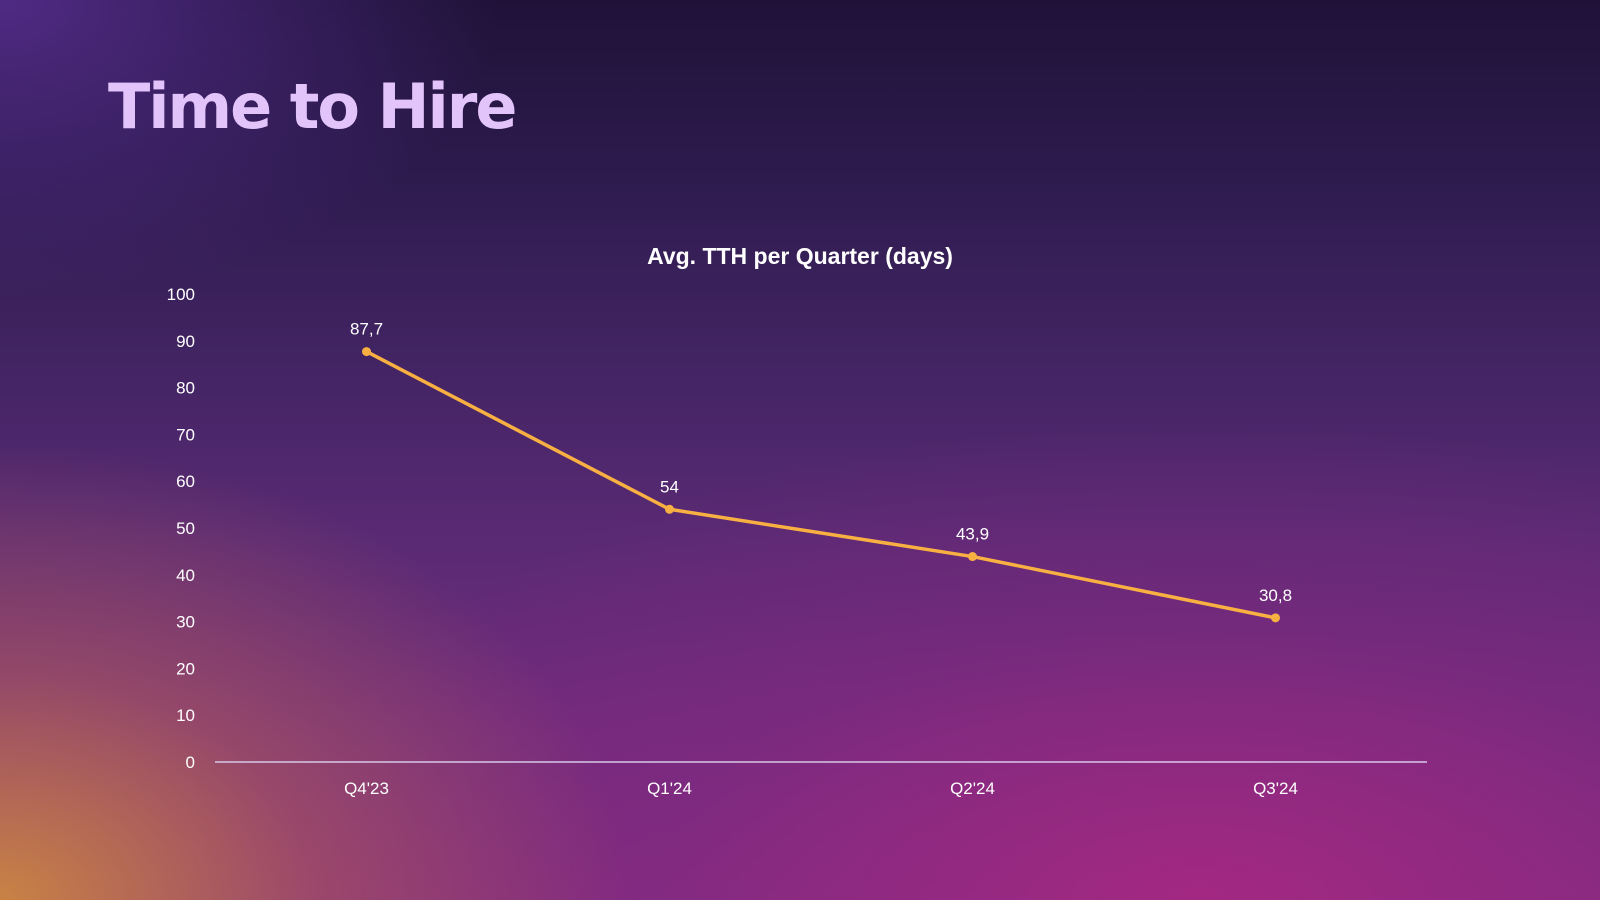 Image resolution: width=1600 pixels, height=900 pixels. Describe the element at coordinates (185, 341) in the screenshot. I see `y-tick-label: 90` at that location.